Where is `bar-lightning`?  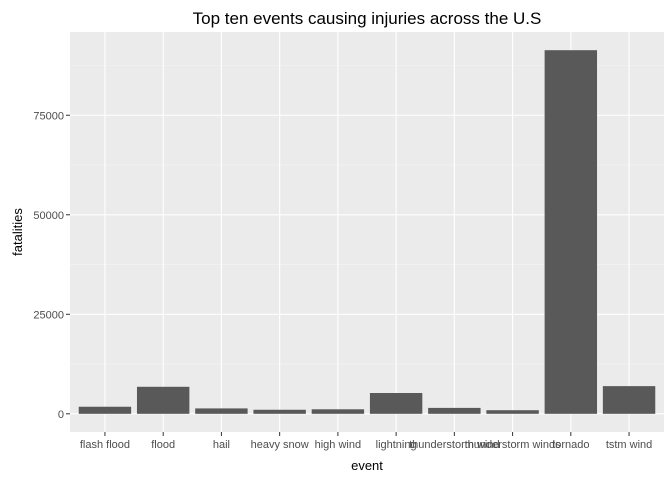 bar-lightning is located at coordinates (396, 403).